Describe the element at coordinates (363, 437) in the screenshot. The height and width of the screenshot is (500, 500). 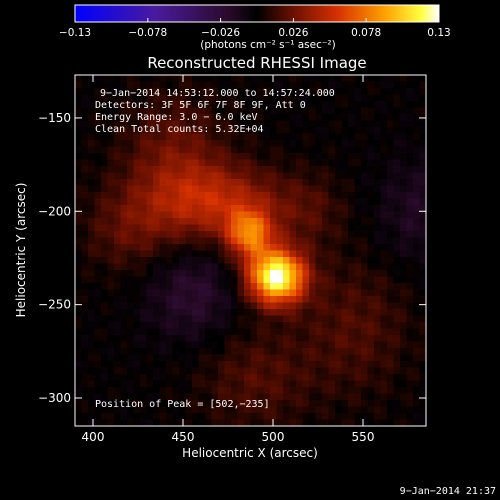
I see `x-tick-label: 550` at that location.